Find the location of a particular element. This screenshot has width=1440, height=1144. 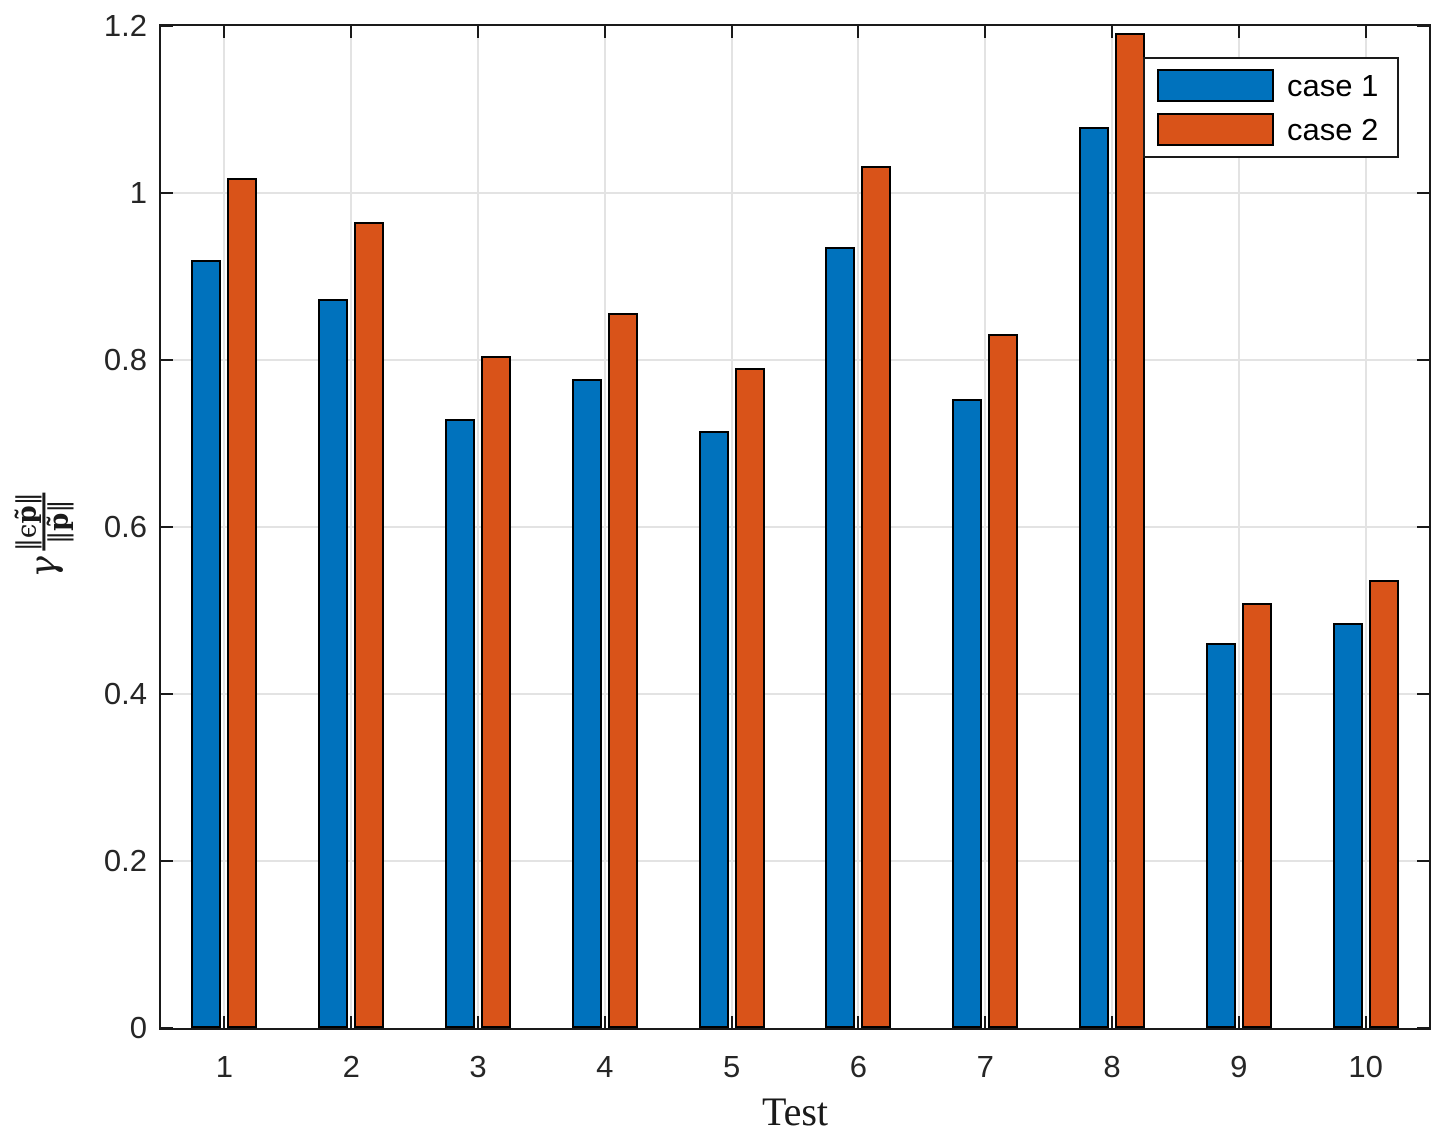

y-axis-label: γ ‖ϵp̃‖ ‖p̃‖ is located at coordinates (43, 535).